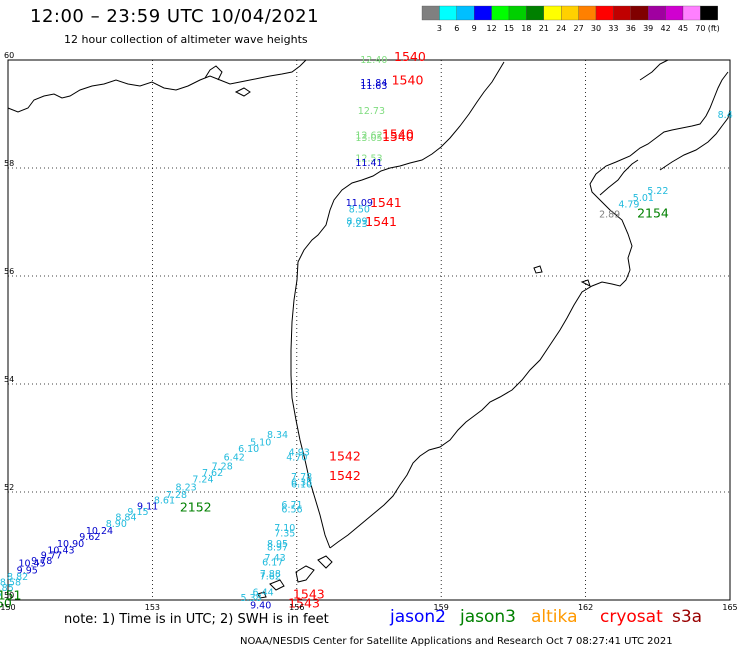 The width and height of the screenshot is (740, 650). What do you see at coordinates (631, 617) in the screenshot?
I see `satellite-legend-cryosat: cryosat` at bounding box center [631, 617].